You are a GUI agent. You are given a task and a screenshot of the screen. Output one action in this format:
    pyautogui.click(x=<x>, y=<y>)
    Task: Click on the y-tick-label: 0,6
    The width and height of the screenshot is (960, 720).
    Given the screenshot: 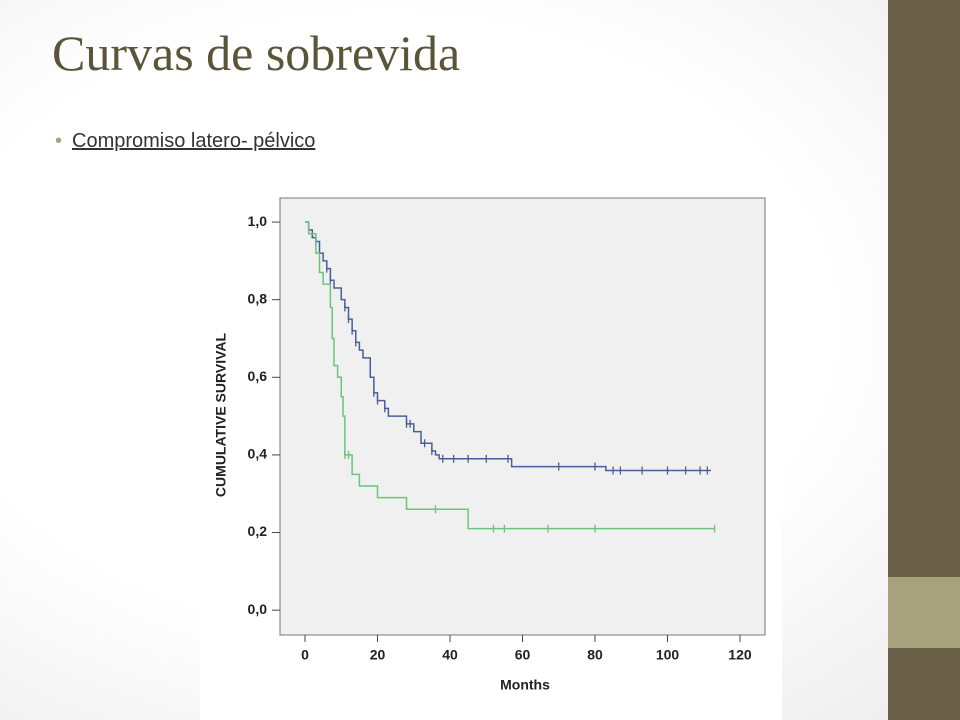 What is the action you would take?
    pyautogui.click(x=258, y=376)
    